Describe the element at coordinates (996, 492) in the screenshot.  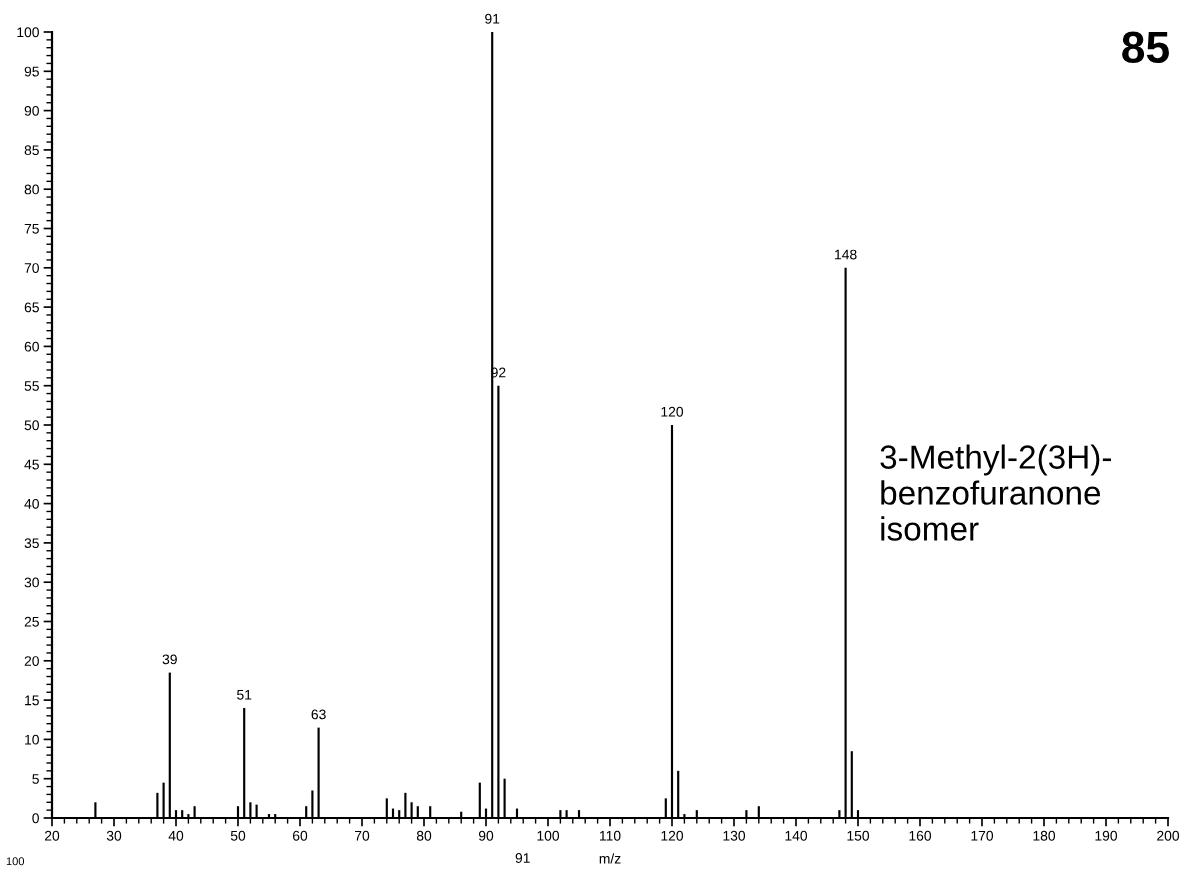
I see `annotation: 3-Methyl-2(3H)- benzofuranone isomer` at that location.